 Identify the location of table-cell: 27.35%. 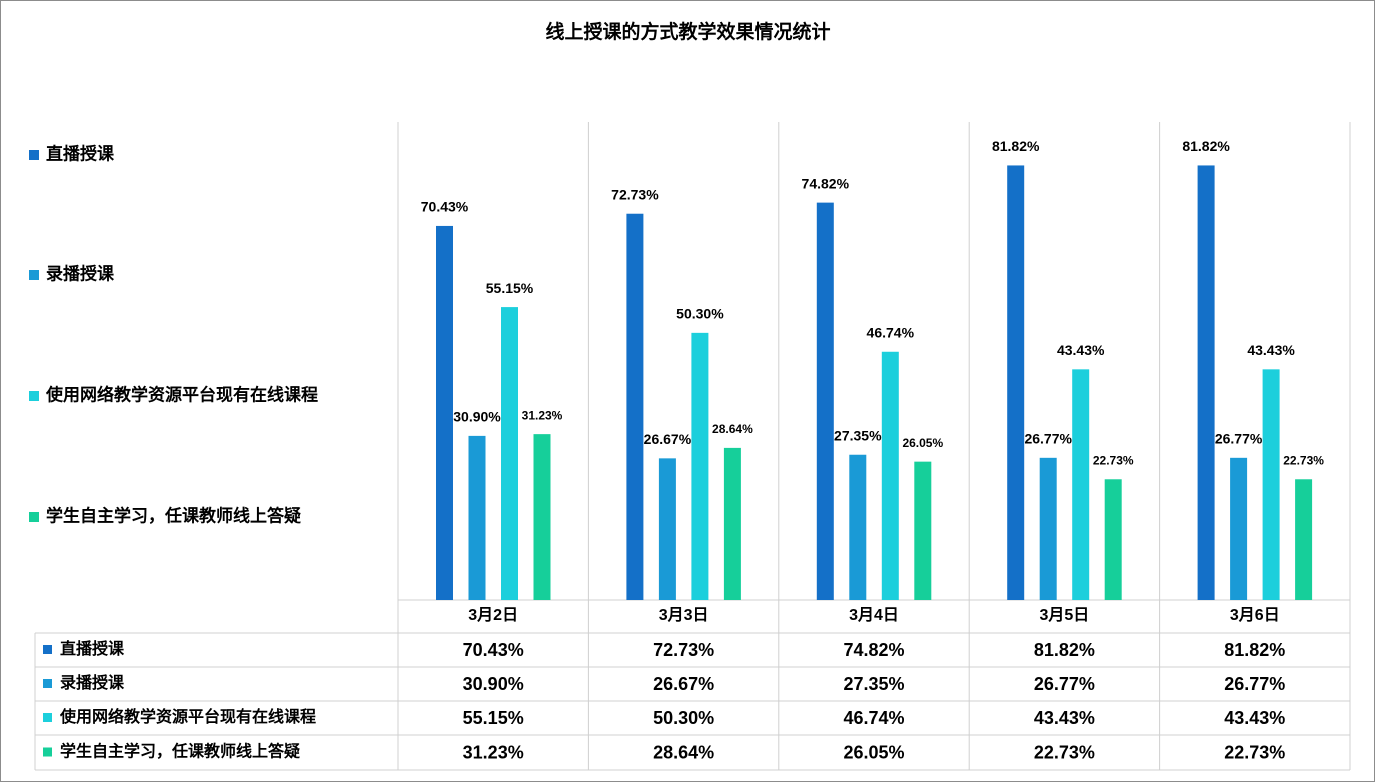
(873, 684).